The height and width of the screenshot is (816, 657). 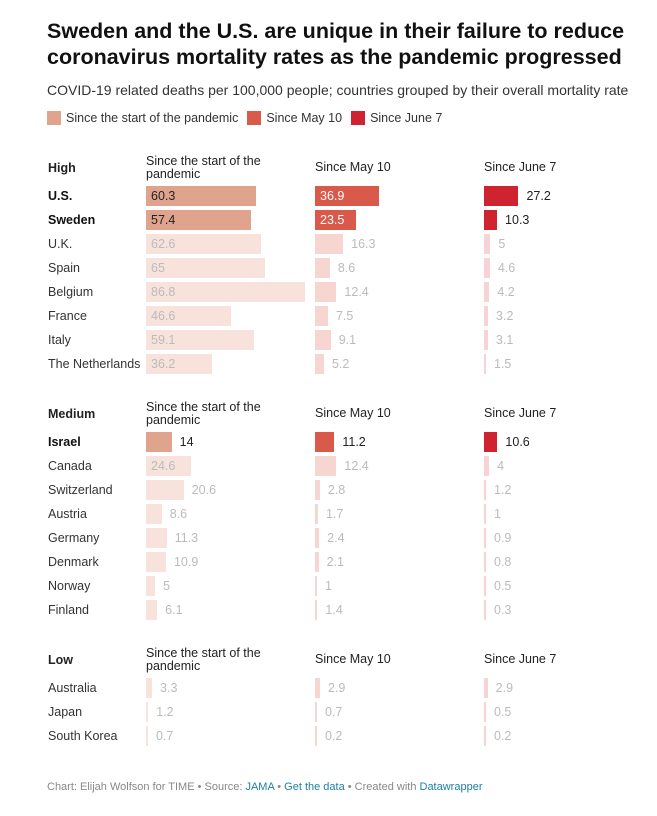 What do you see at coordinates (200, 340) in the screenshot?
I see `bar-italy-start` at bounding box center [200, 340].